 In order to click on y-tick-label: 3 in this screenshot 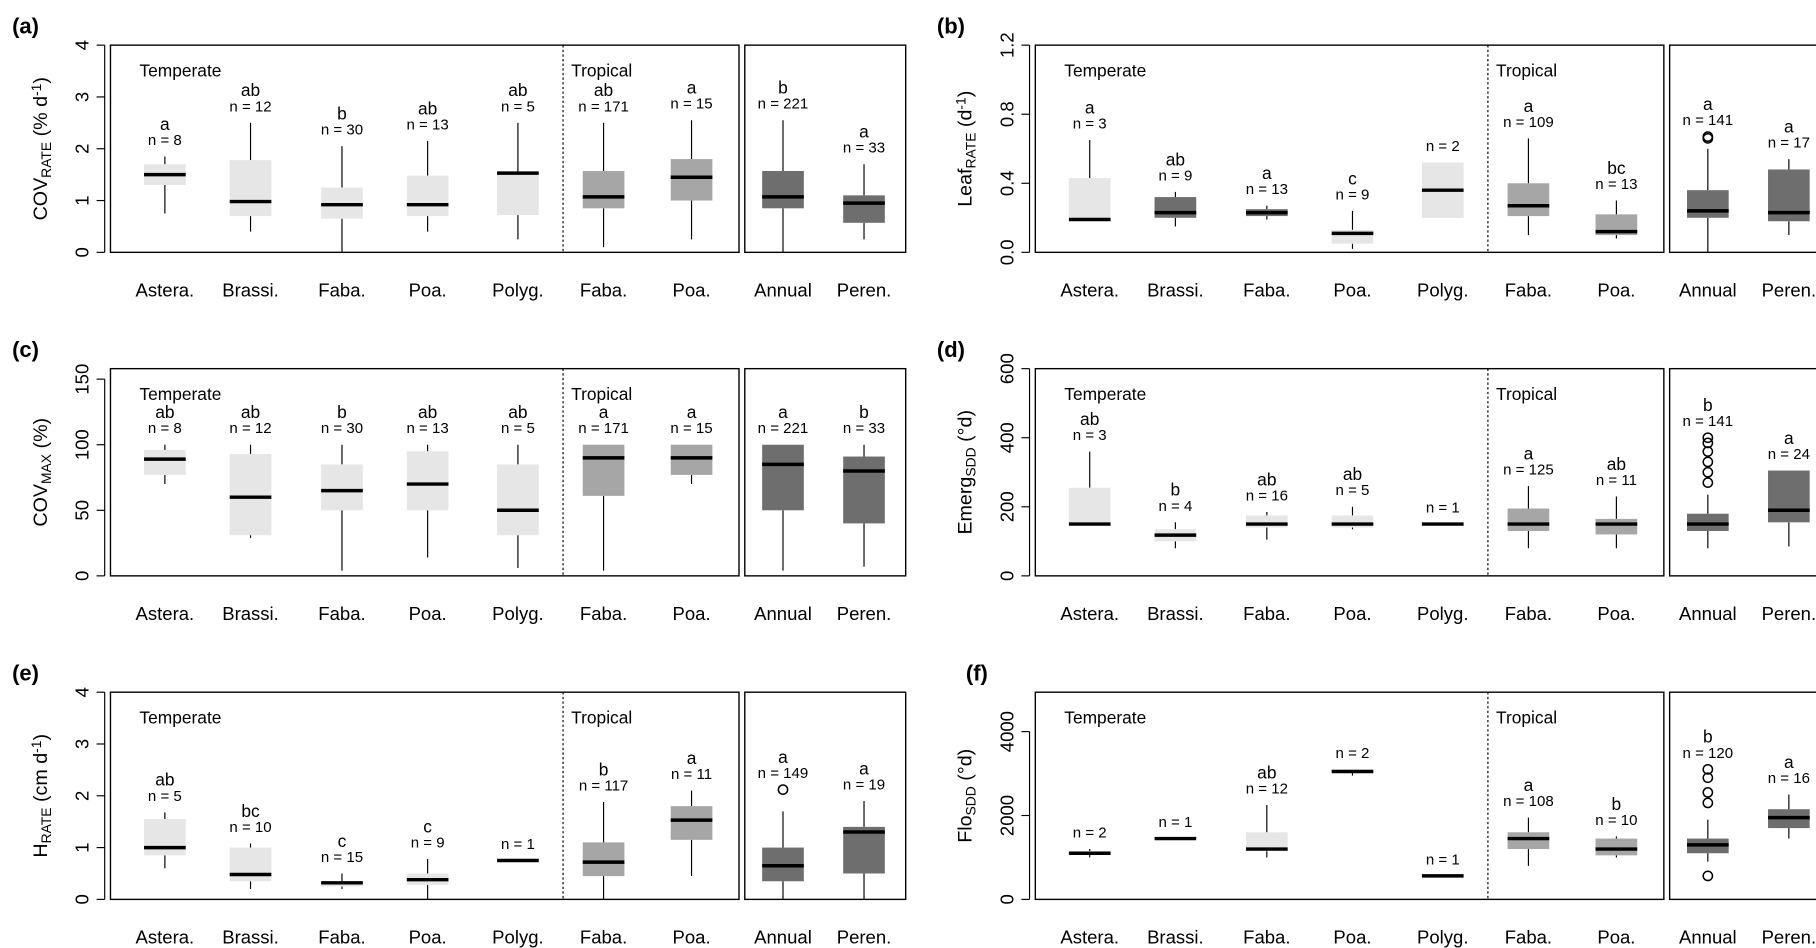, I will do `click(81, 97)`.